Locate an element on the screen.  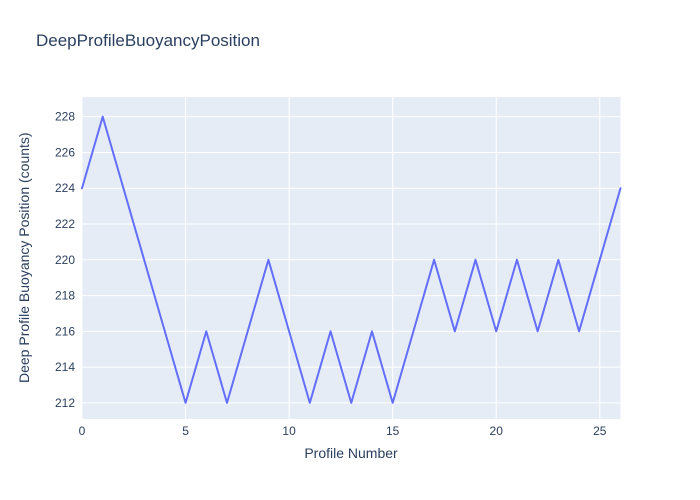
y-tick-label: 212 is located at coordinates (65, 403).